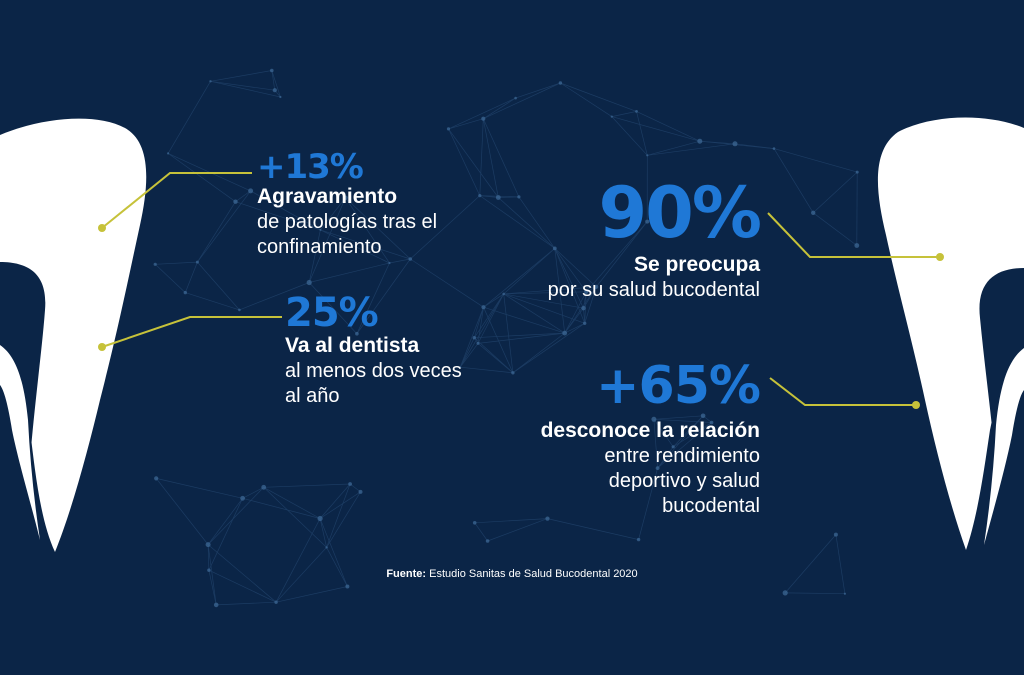  What do you see at coordinates (73, 335) in the screenshot?
I see `tooth-left-icon` at bounding box center [73, 335].